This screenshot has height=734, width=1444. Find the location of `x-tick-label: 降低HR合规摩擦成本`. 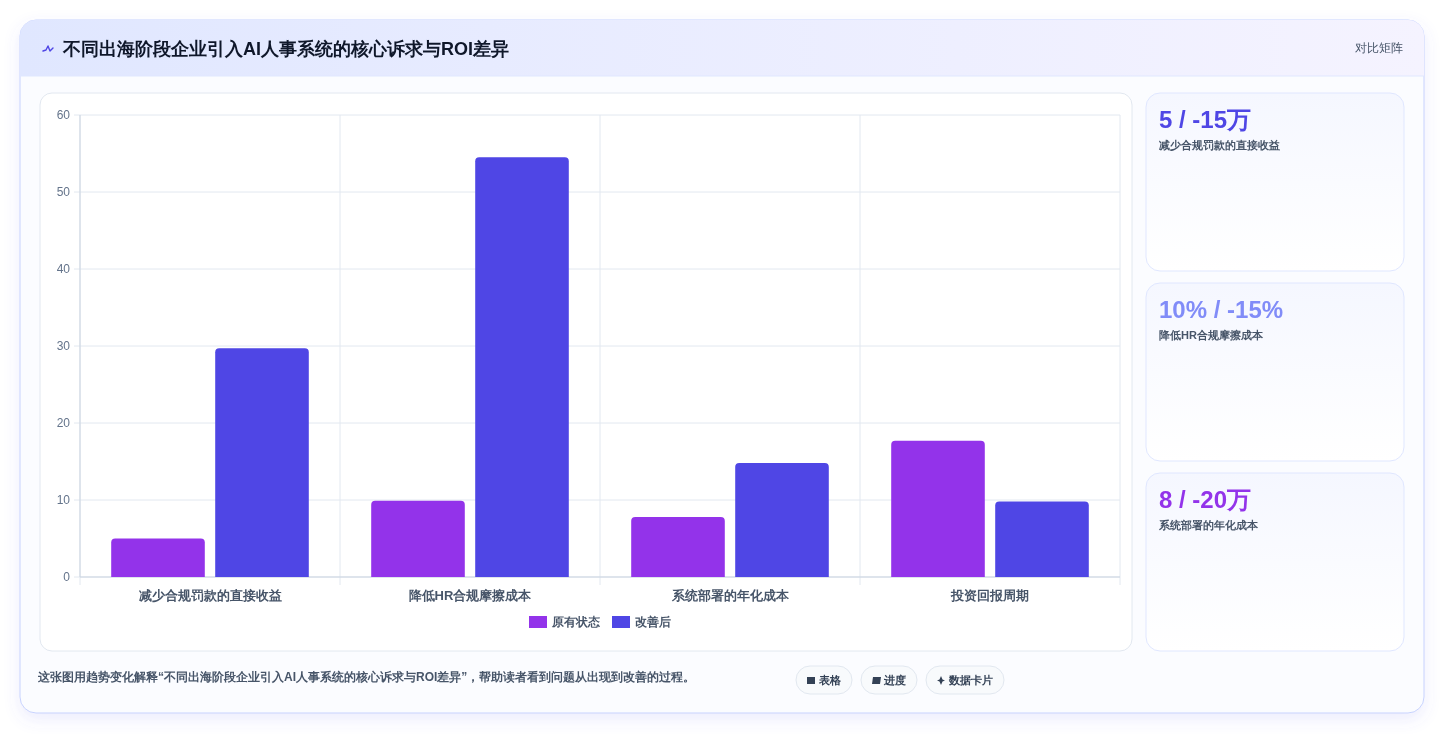

x-tick-label: 降低HR合规摩擦成本 is located at coordinates (470, 595).